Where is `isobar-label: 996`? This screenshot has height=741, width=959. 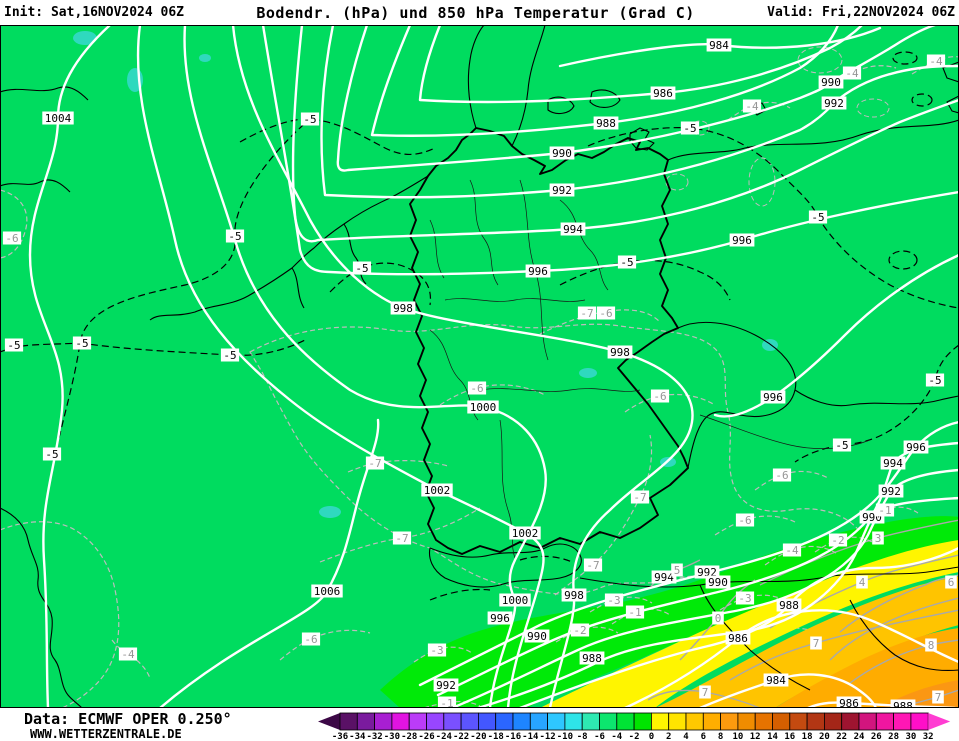
isobar-label: 996 is located at coordinates (916, 447).